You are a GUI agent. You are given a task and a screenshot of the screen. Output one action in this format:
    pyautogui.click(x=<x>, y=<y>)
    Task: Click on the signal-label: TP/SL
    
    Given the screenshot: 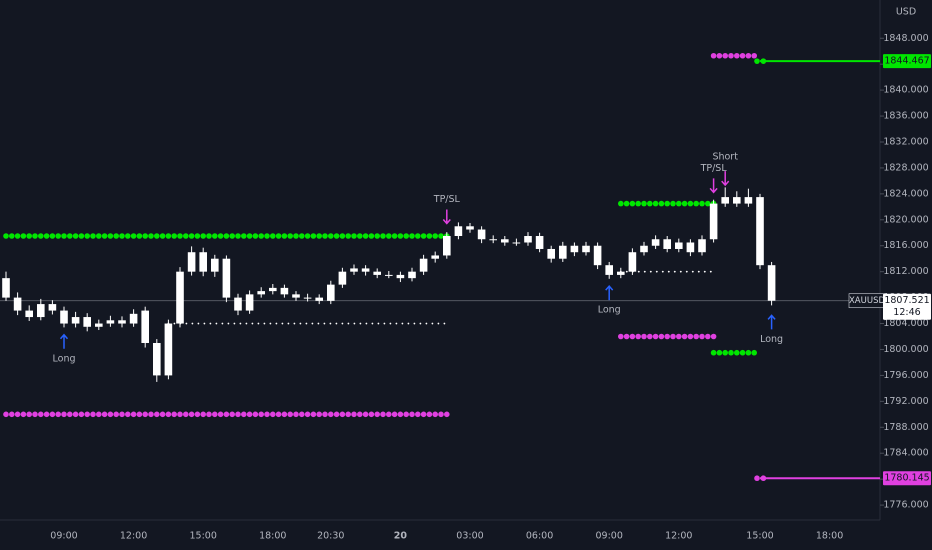 What is the action you would take?
    pyautogui.click(x=714, y=168)
    